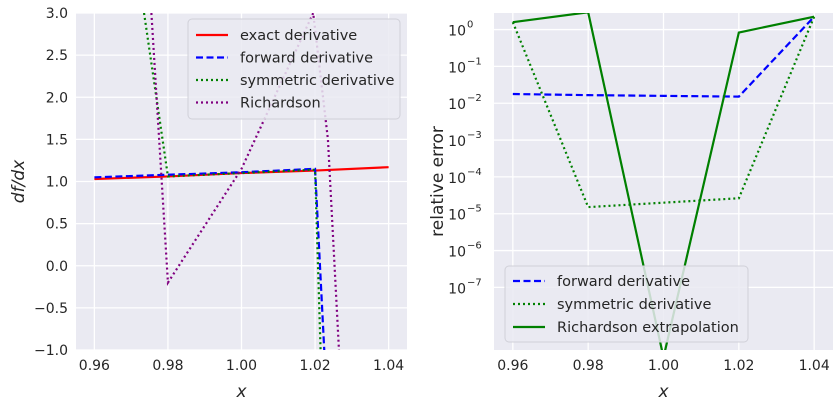 Image resolution: width=838 pixels, height=407 pixels. Describe the element at coordinates (57, 267) in the screenshot. I see `y-tick-label: 0.0` at that location.